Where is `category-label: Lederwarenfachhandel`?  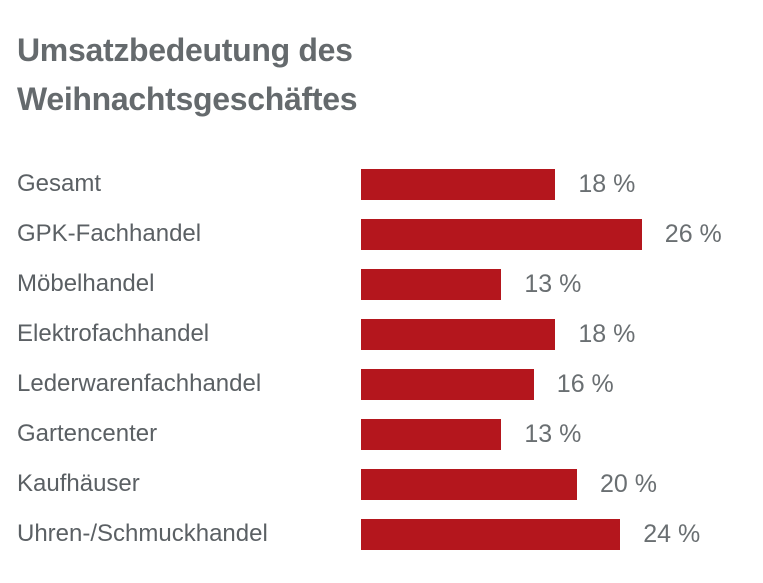
category-label: Lederwarenfachhandel is located at coordinates (139, 383).